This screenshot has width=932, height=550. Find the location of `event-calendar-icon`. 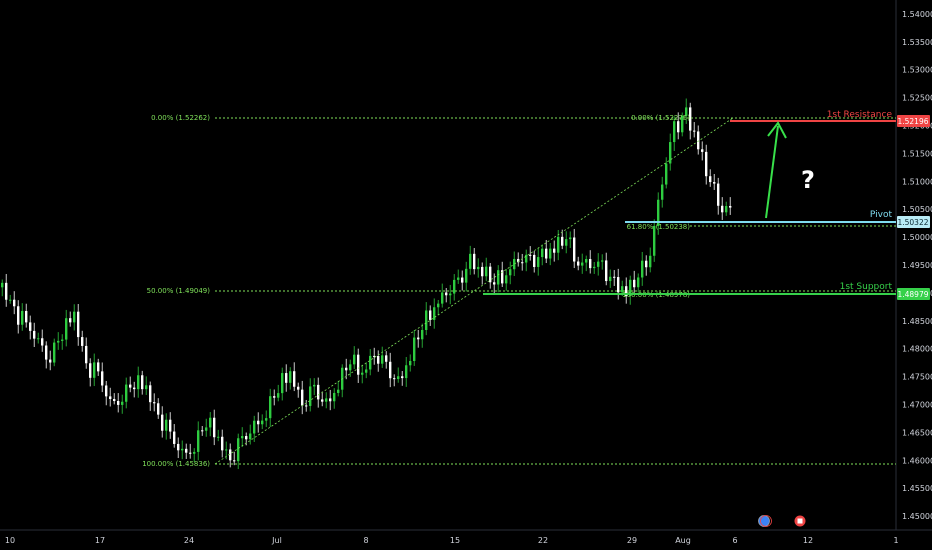

event-calendar-icon is located at coordinates (800, 521).